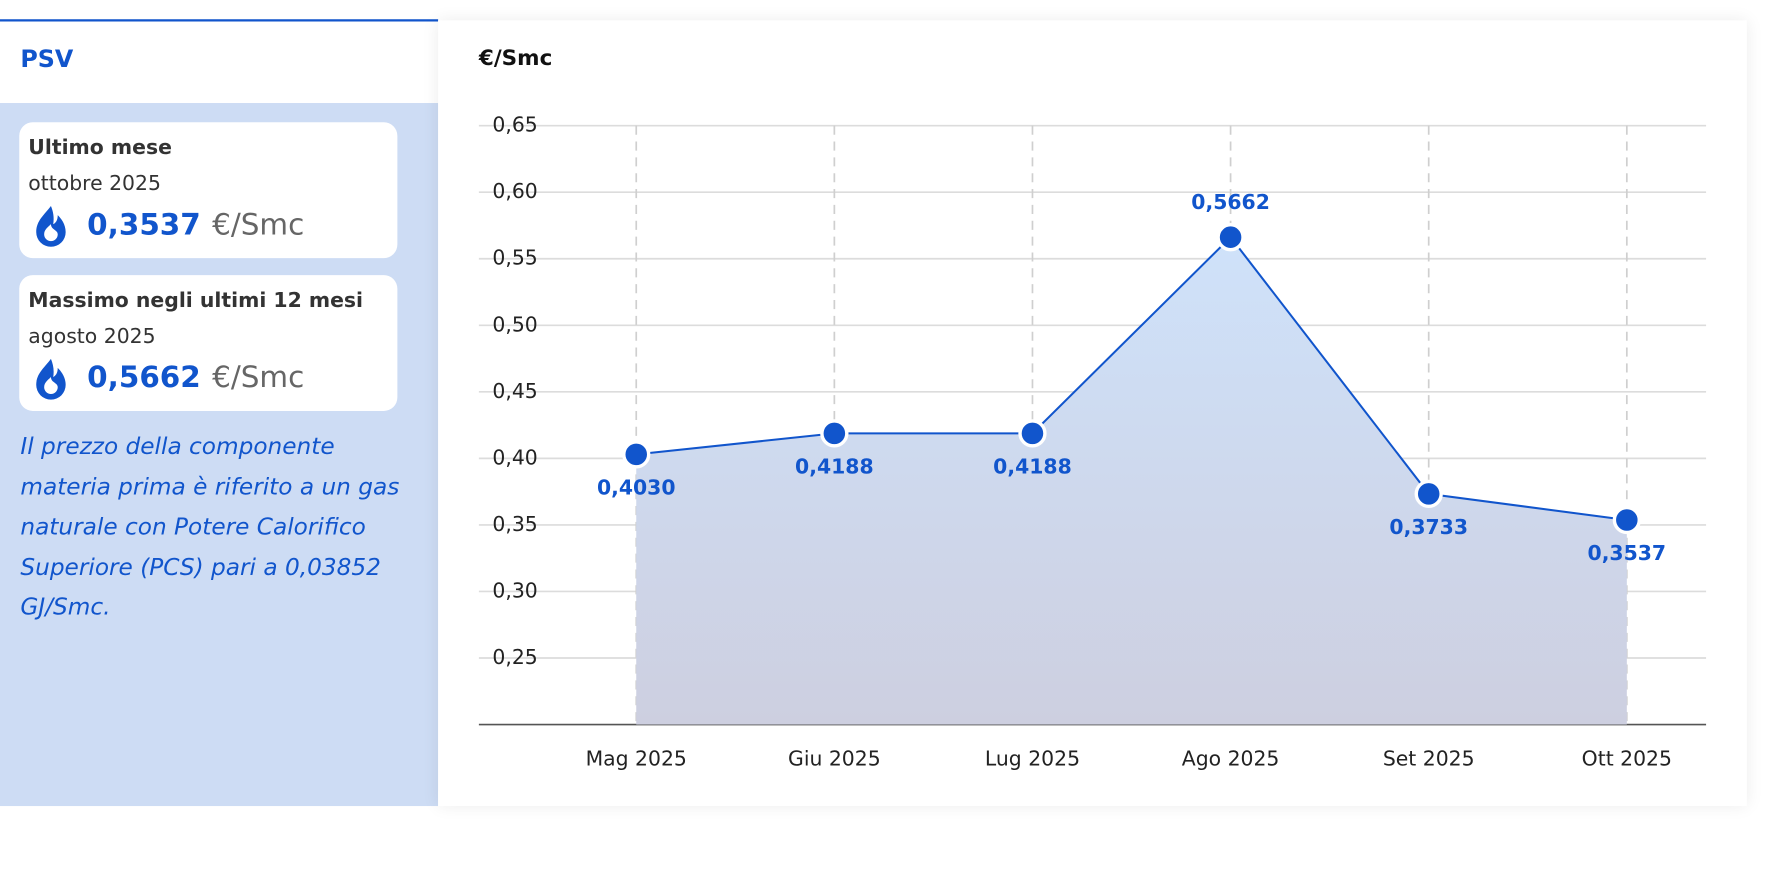  I want to click on x-tick-label: Ago 2025, so click(1231, 759).